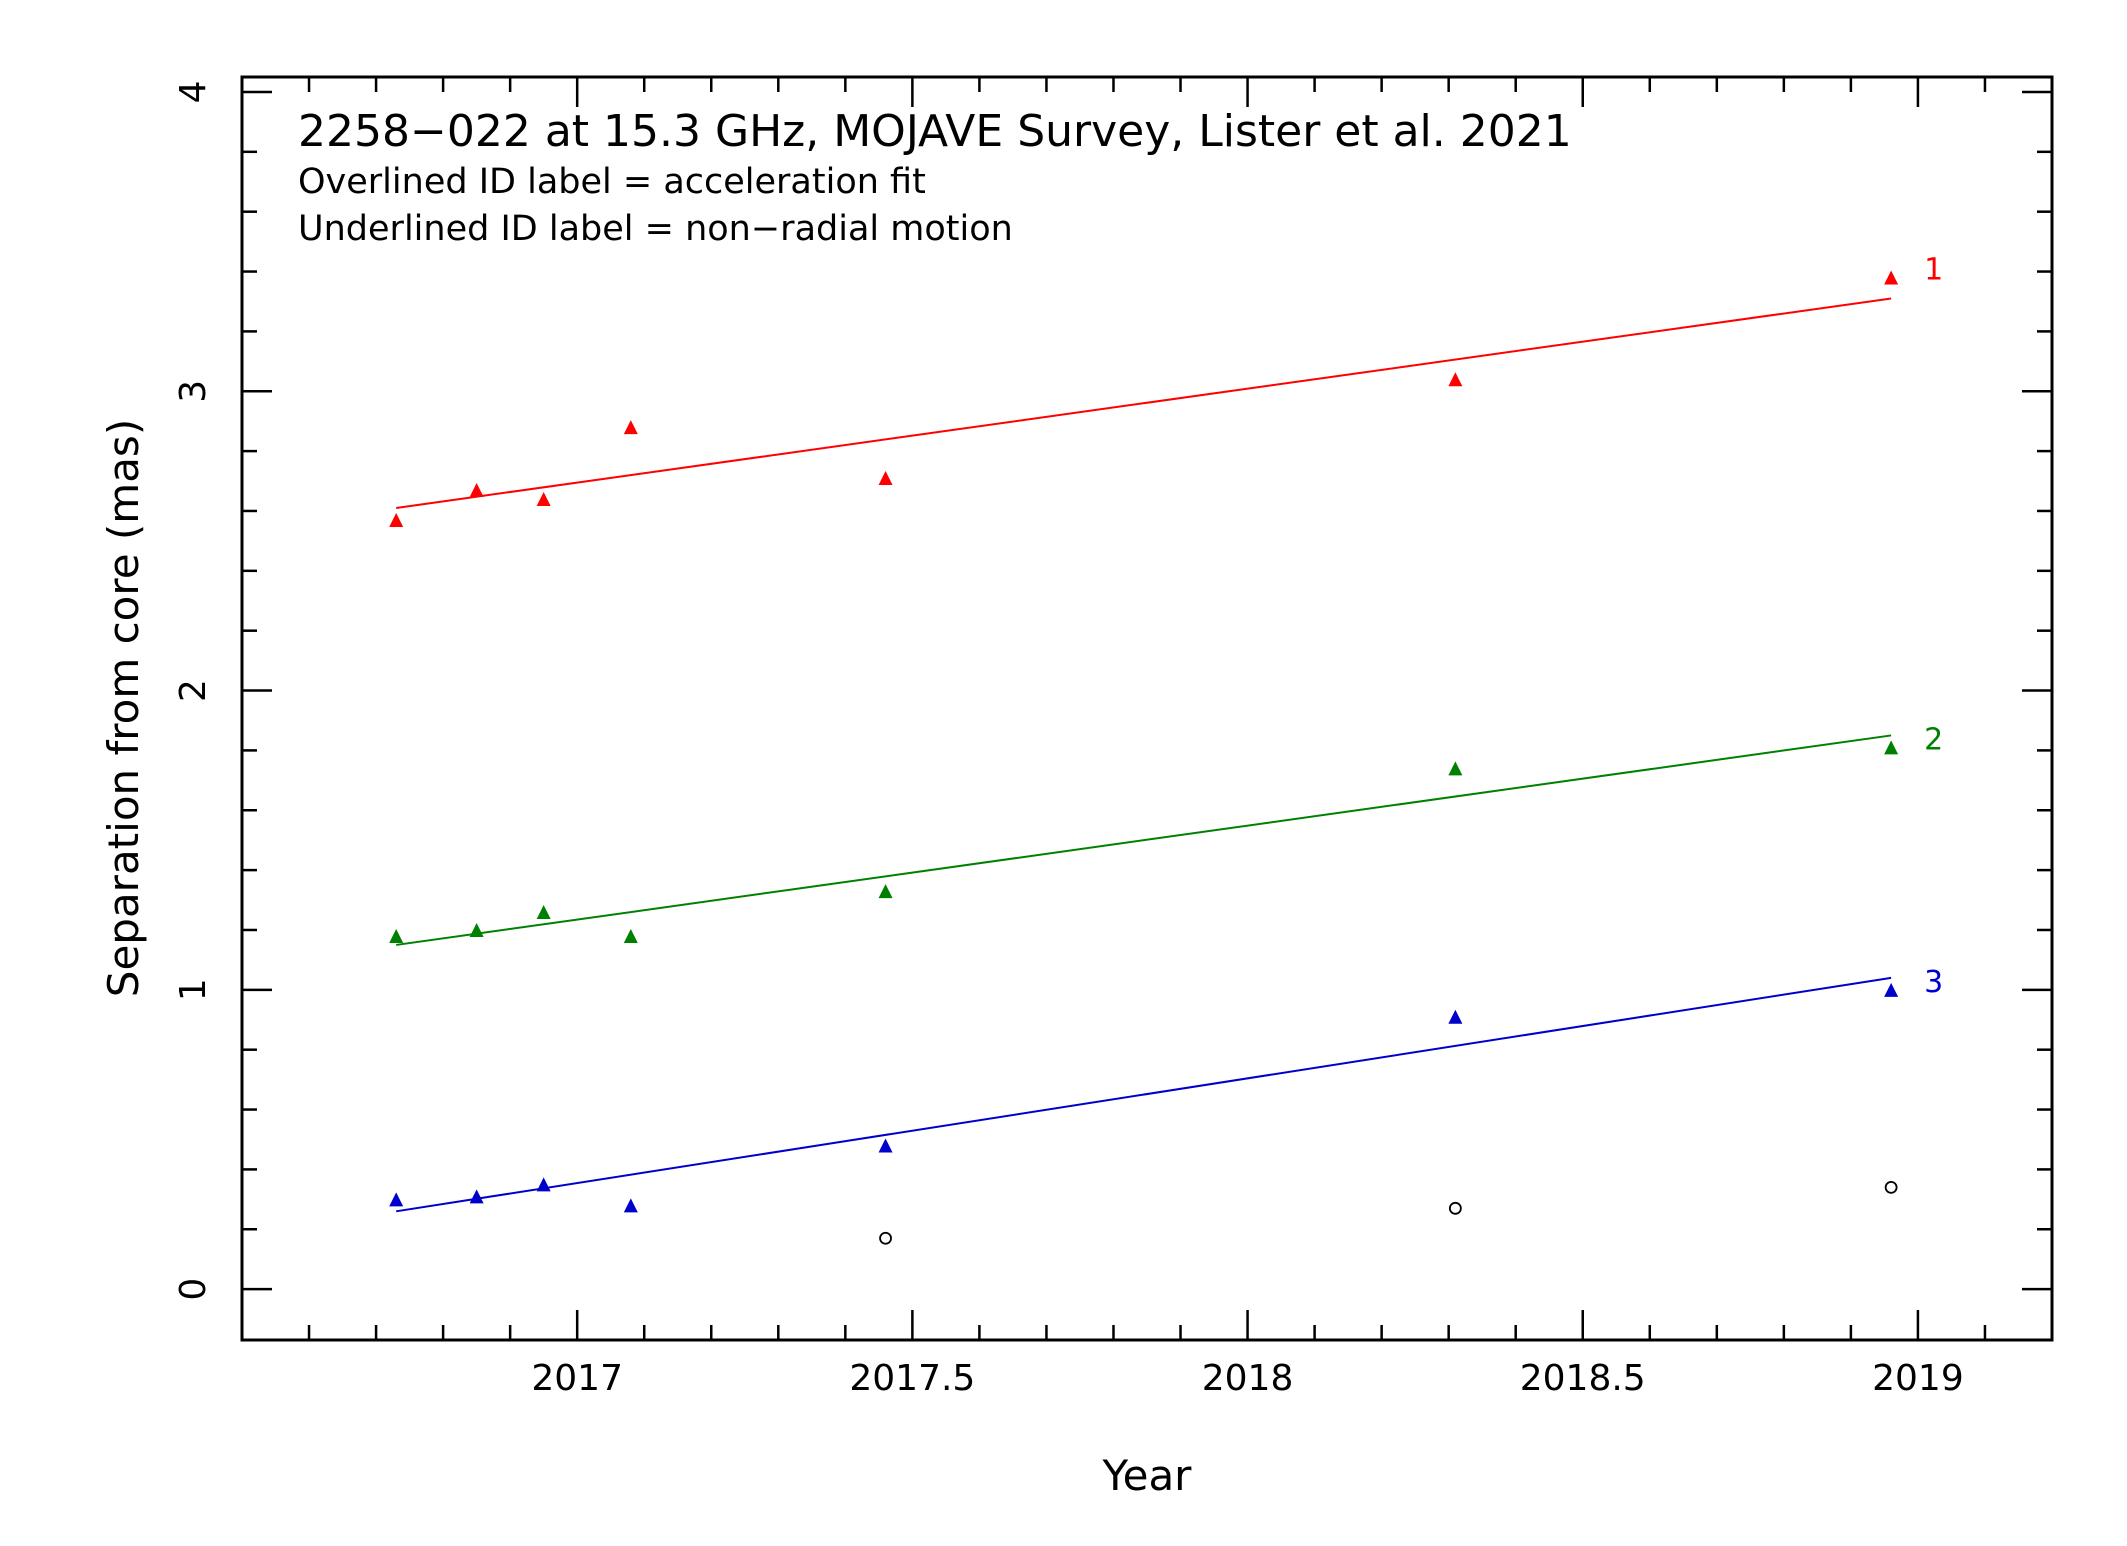 Image resolution: width=2127 pixels, height=1546 pixels. I want to click on series-label-3: 3, so click(1933, 982).